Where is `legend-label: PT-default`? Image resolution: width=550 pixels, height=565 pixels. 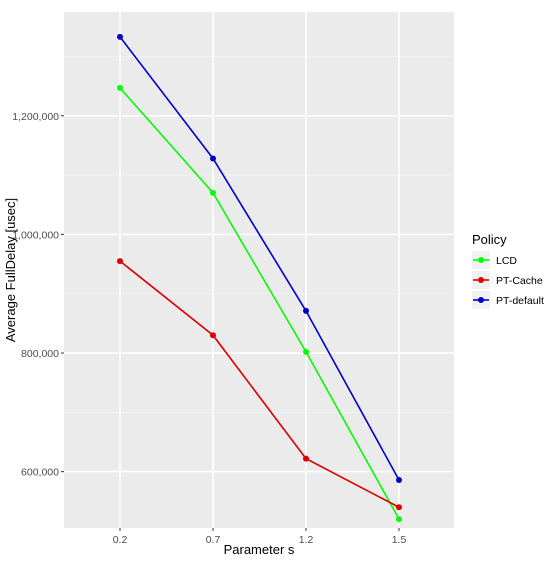 legend-label: PT-default is located at coordinates (520, 301).